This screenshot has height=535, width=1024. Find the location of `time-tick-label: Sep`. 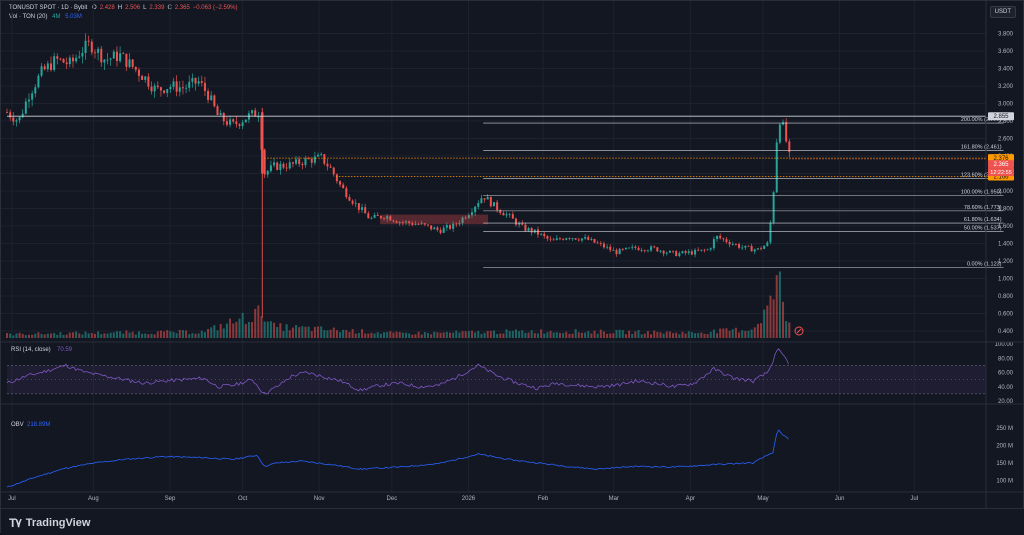

time-tick-label: Sep is located at coordinates (170, 499).